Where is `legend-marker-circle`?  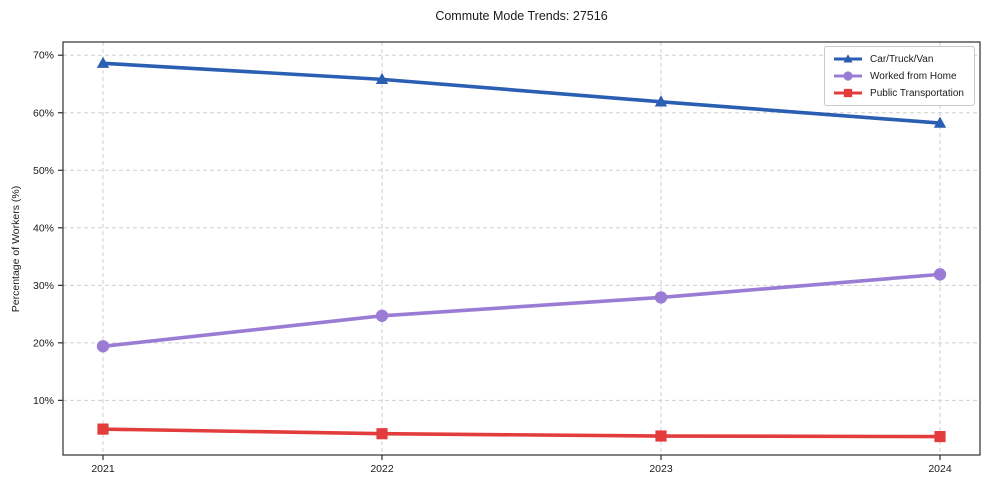 legend-marker-circle is located at coordinates (848, 76).